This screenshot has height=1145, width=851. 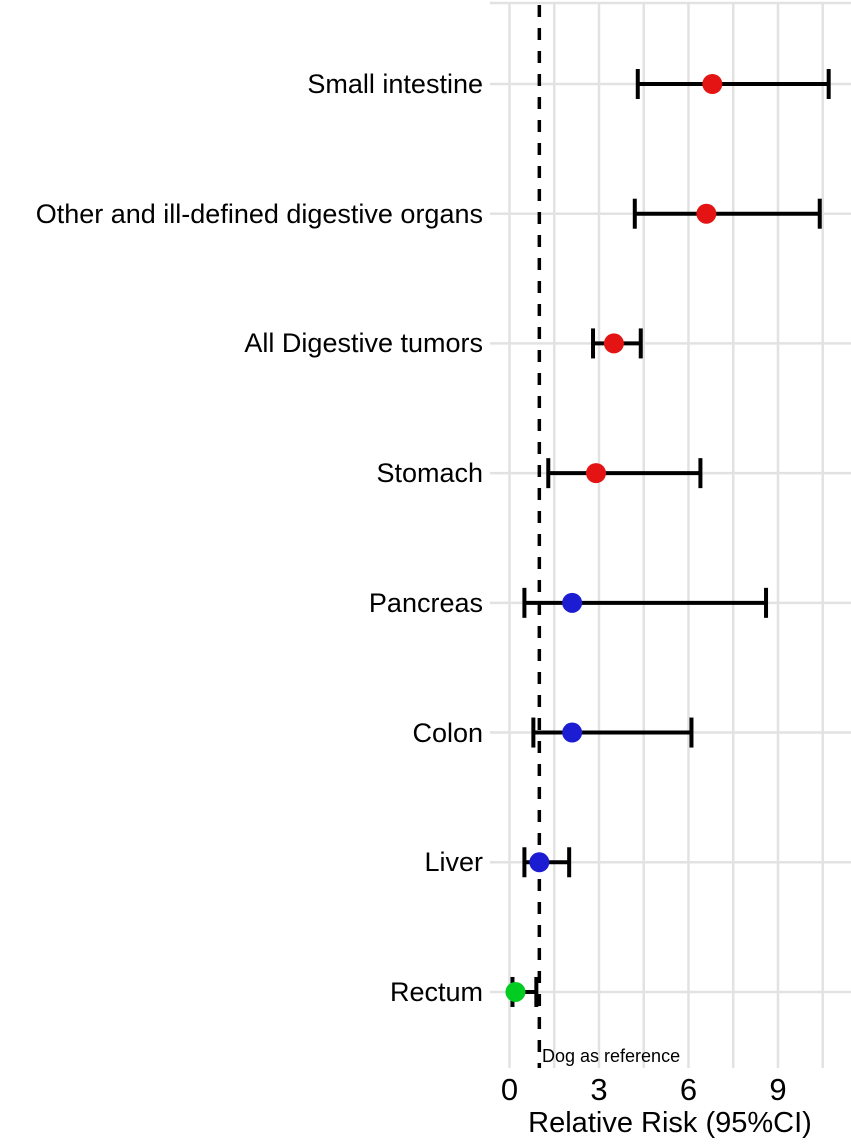 I want to click on category-label: Pancreas, so click(x=425, y=602).